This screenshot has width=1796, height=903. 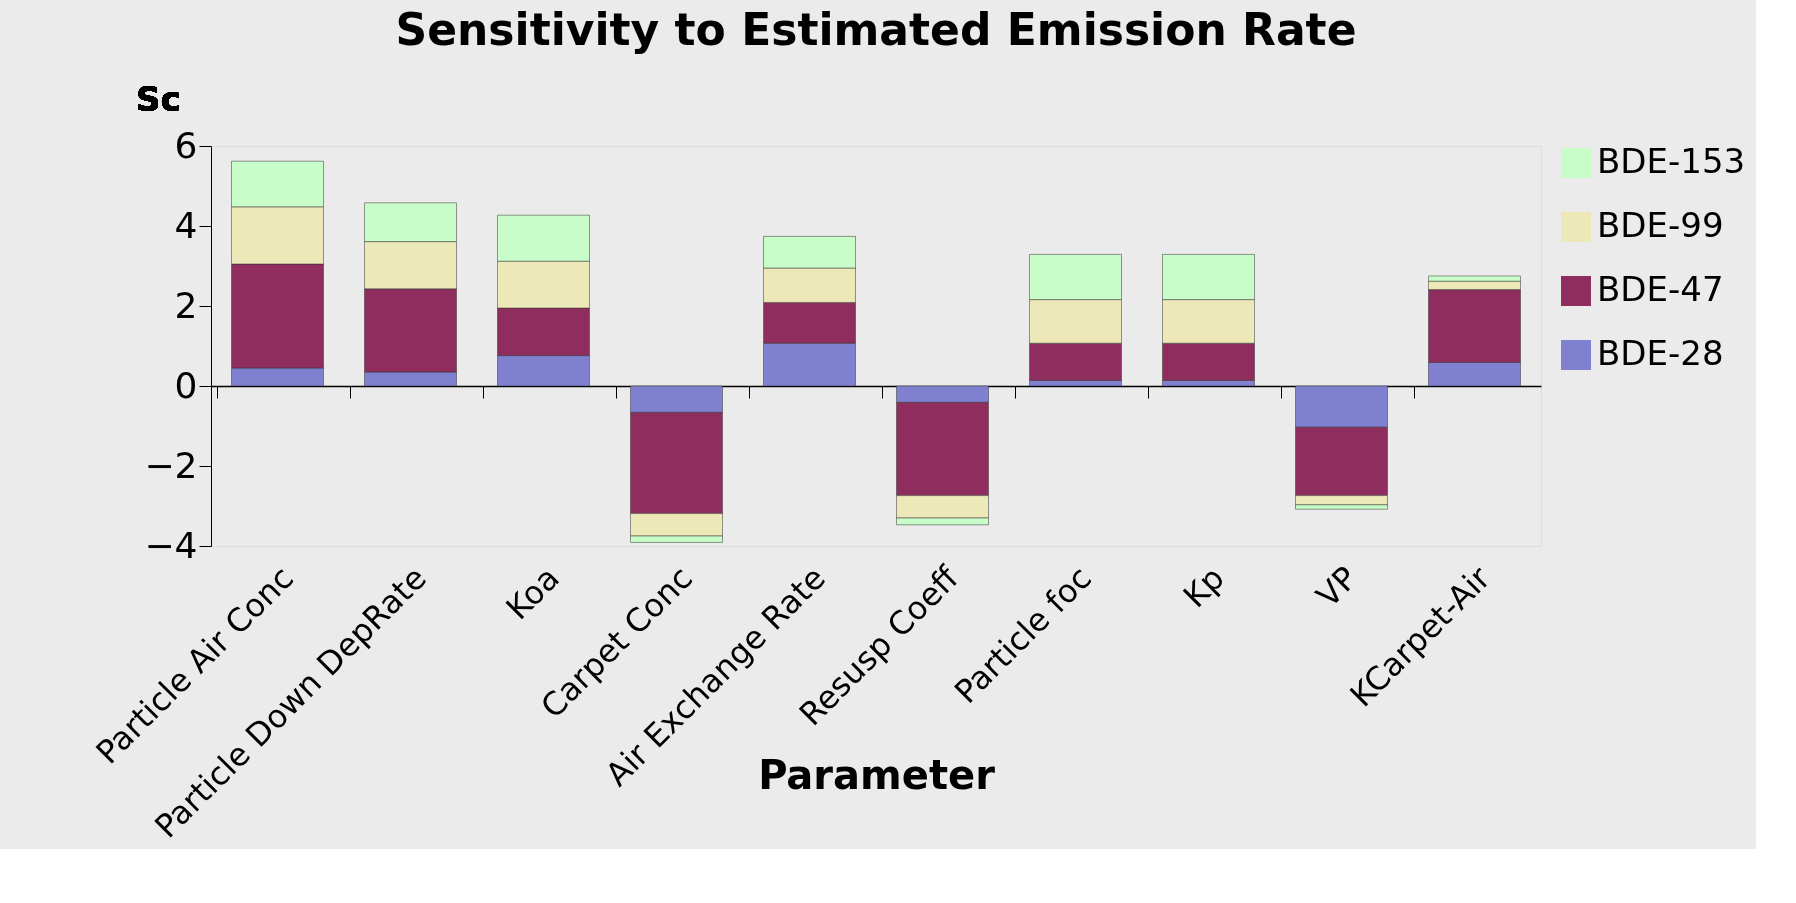 What do you see at coordinates (877, 774) in the screenshot?
I see `x-axis-title: Parameter` at bounding box center [877, 774].